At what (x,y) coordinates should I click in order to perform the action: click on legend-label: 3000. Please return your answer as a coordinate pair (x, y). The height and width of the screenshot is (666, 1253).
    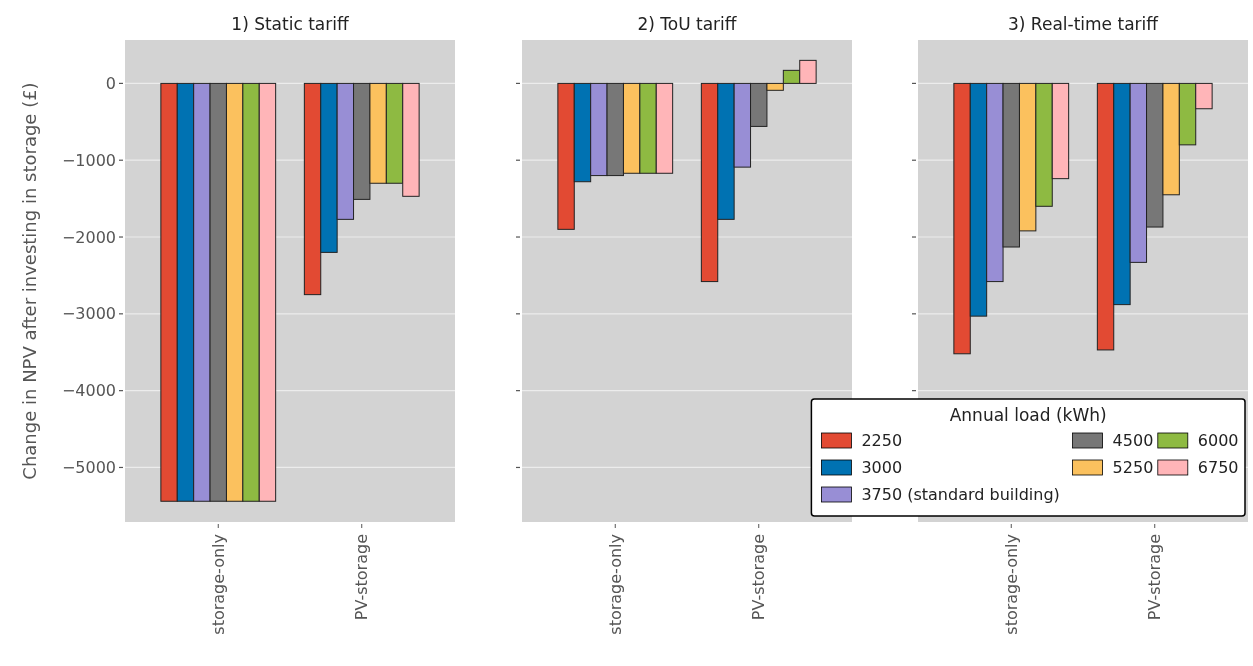
    Looking at the image, I should click on (882, 467).